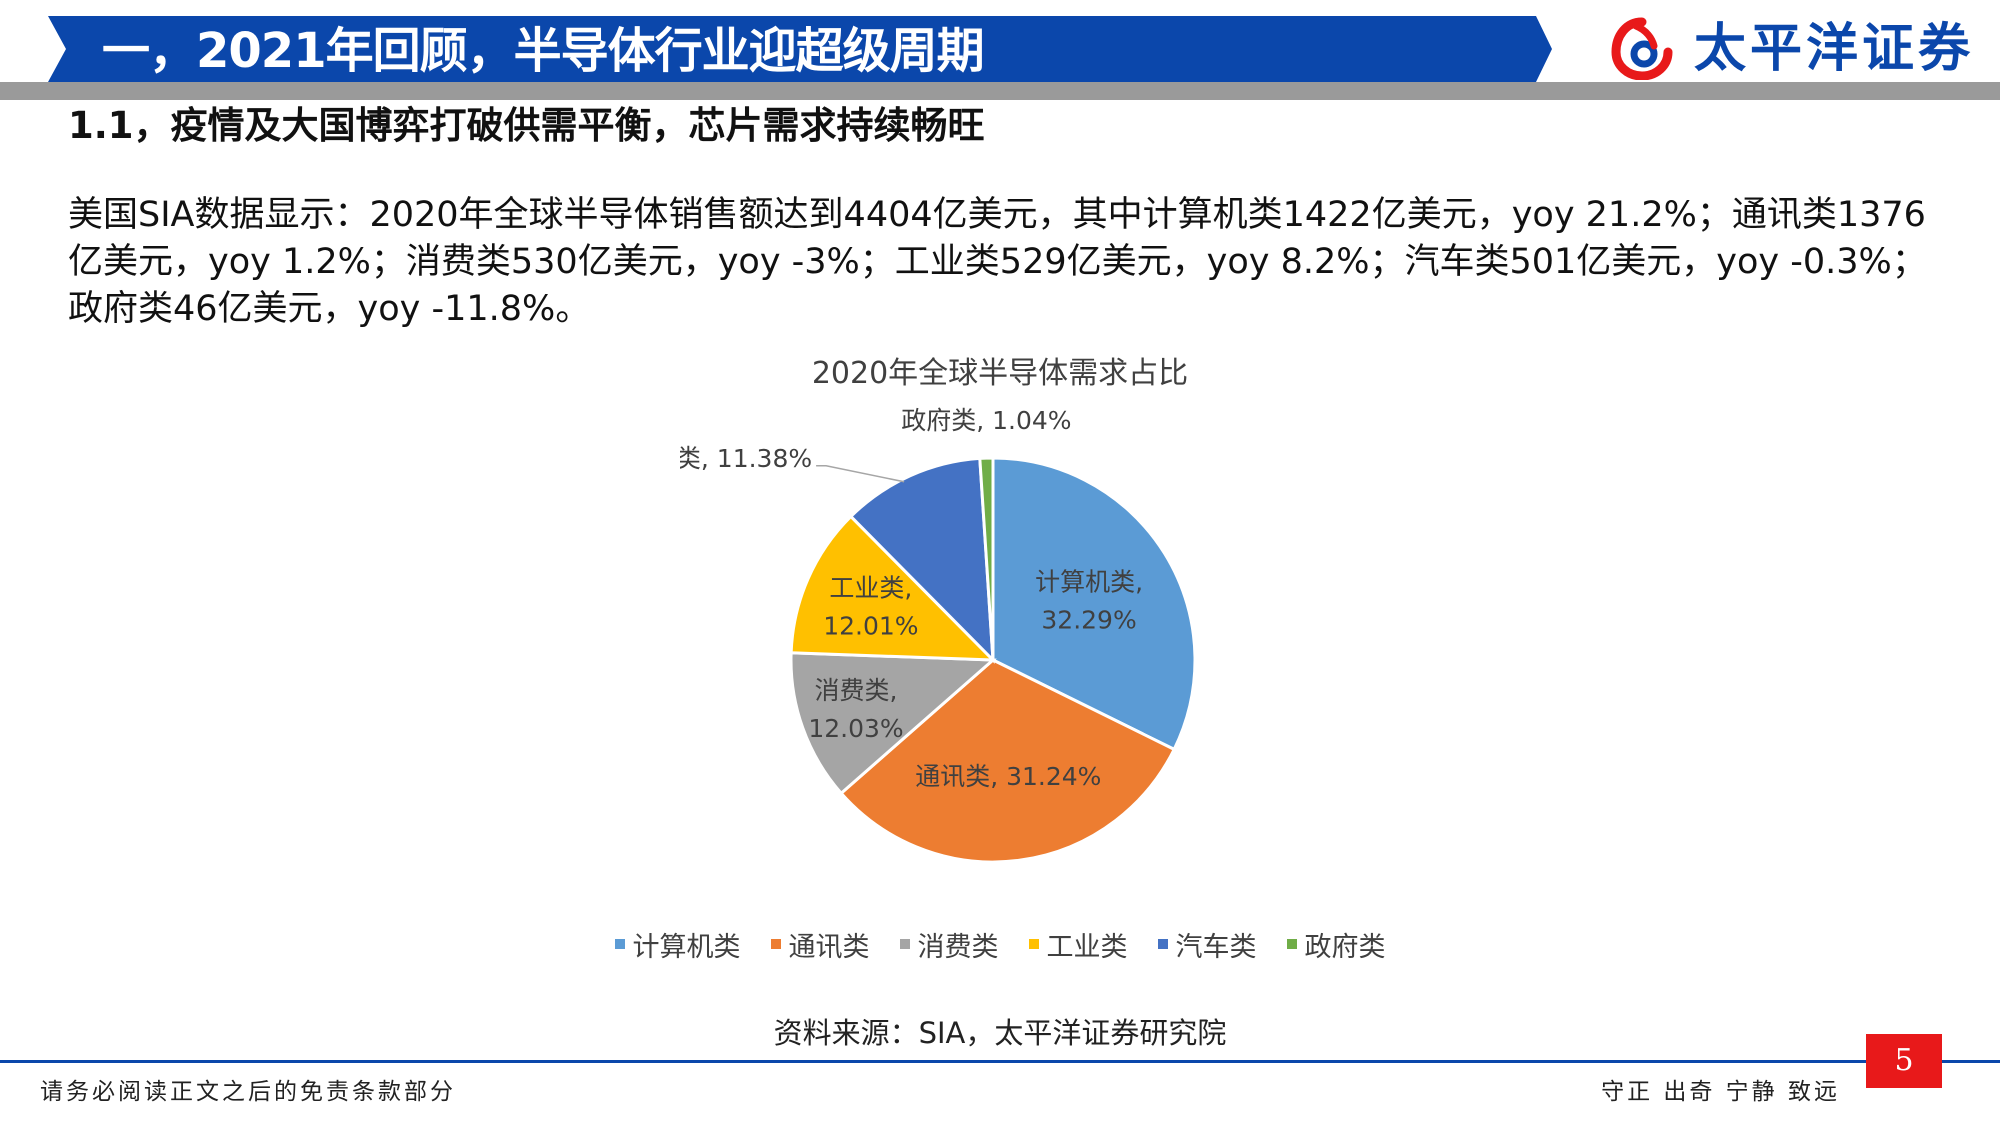 This screenshot has height=1125, width=2000. I want to click on footer-divider, so click(1000, 1061).